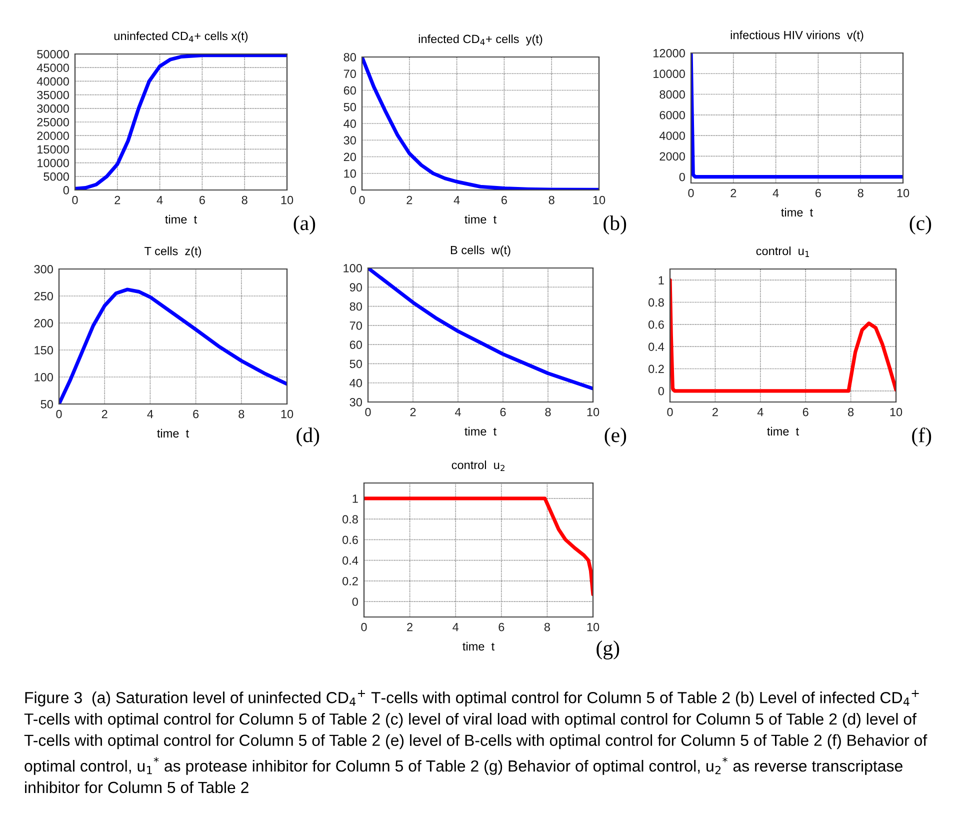 The width and height of the screenshot is (957, 835). What do you see at coordinates (43, 350) in the screenshot?
I see `y-tick-label: 150` at bounding box center [43, 350].